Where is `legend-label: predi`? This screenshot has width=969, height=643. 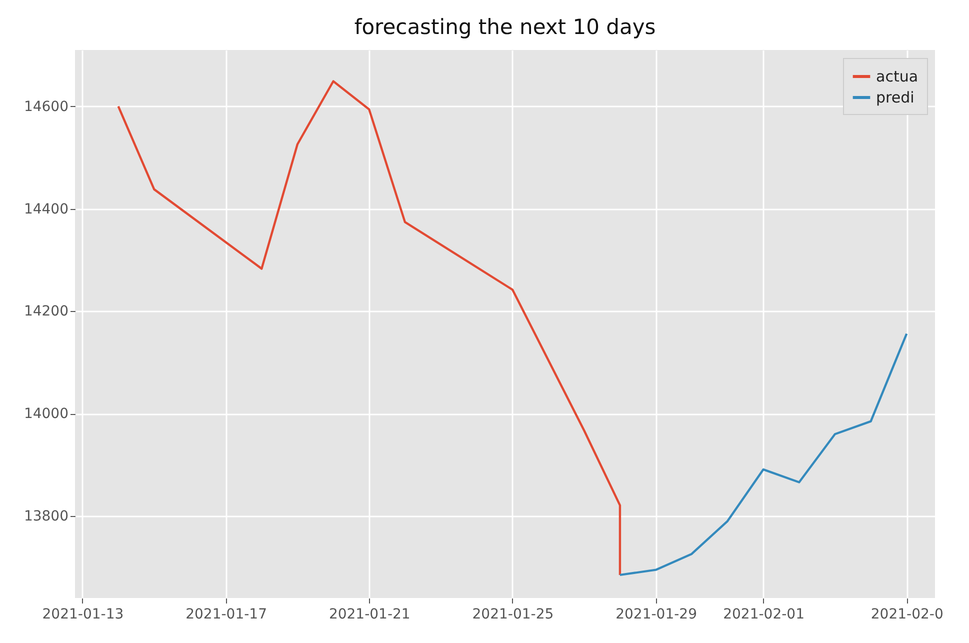
legend-label: predi is located at coordinates (895, 97).